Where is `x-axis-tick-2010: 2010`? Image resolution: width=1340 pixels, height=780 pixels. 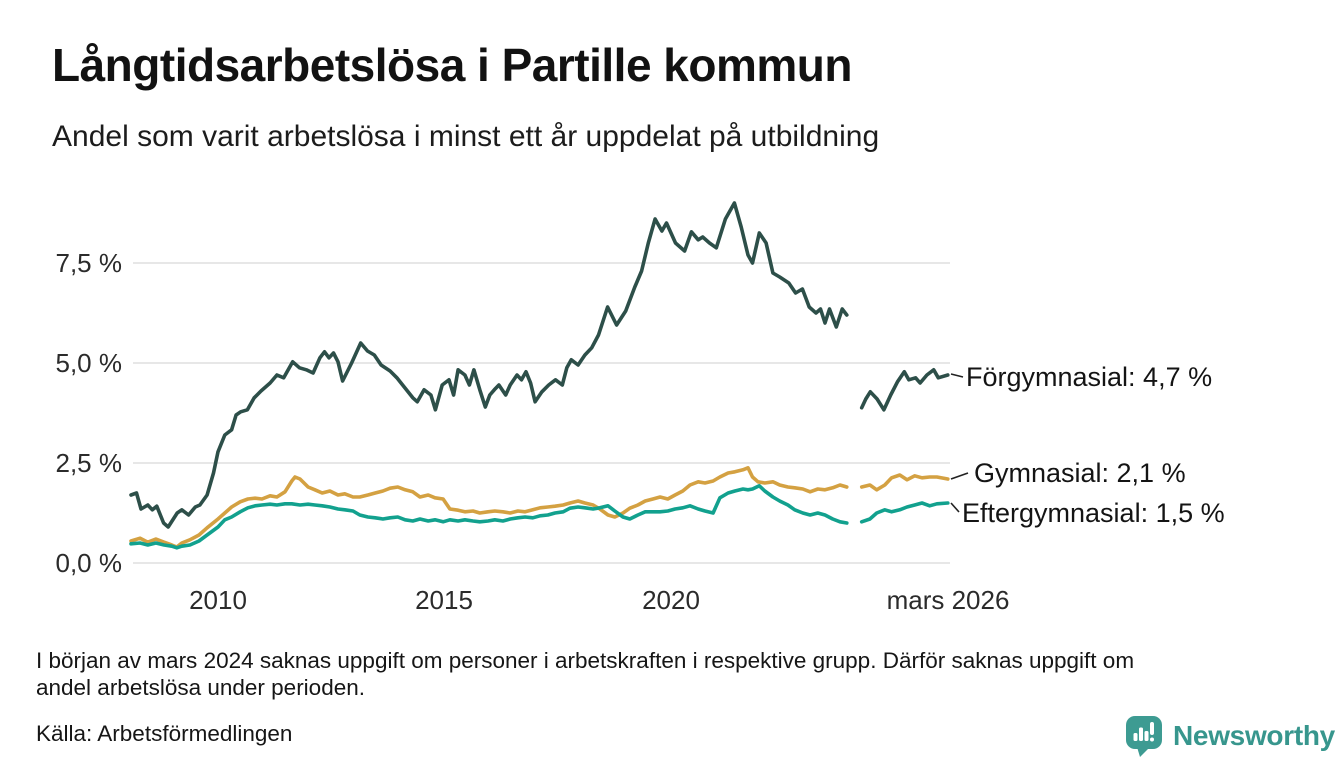
x-axis-tick-2010: 2010 is located at coordinates (218, 600).